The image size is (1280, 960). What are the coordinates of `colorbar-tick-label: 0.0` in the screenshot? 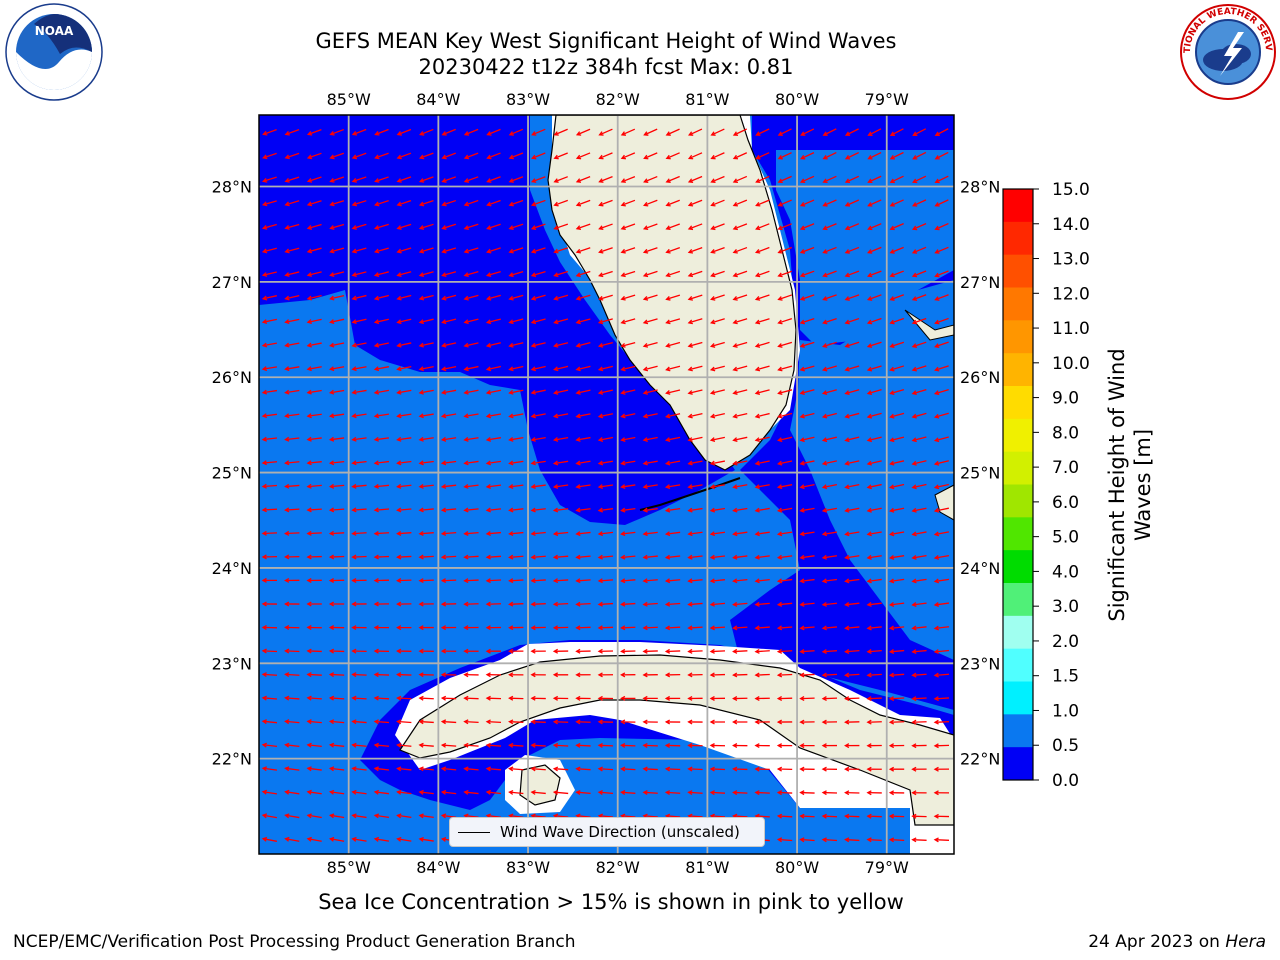 It's located at (1065, 781).